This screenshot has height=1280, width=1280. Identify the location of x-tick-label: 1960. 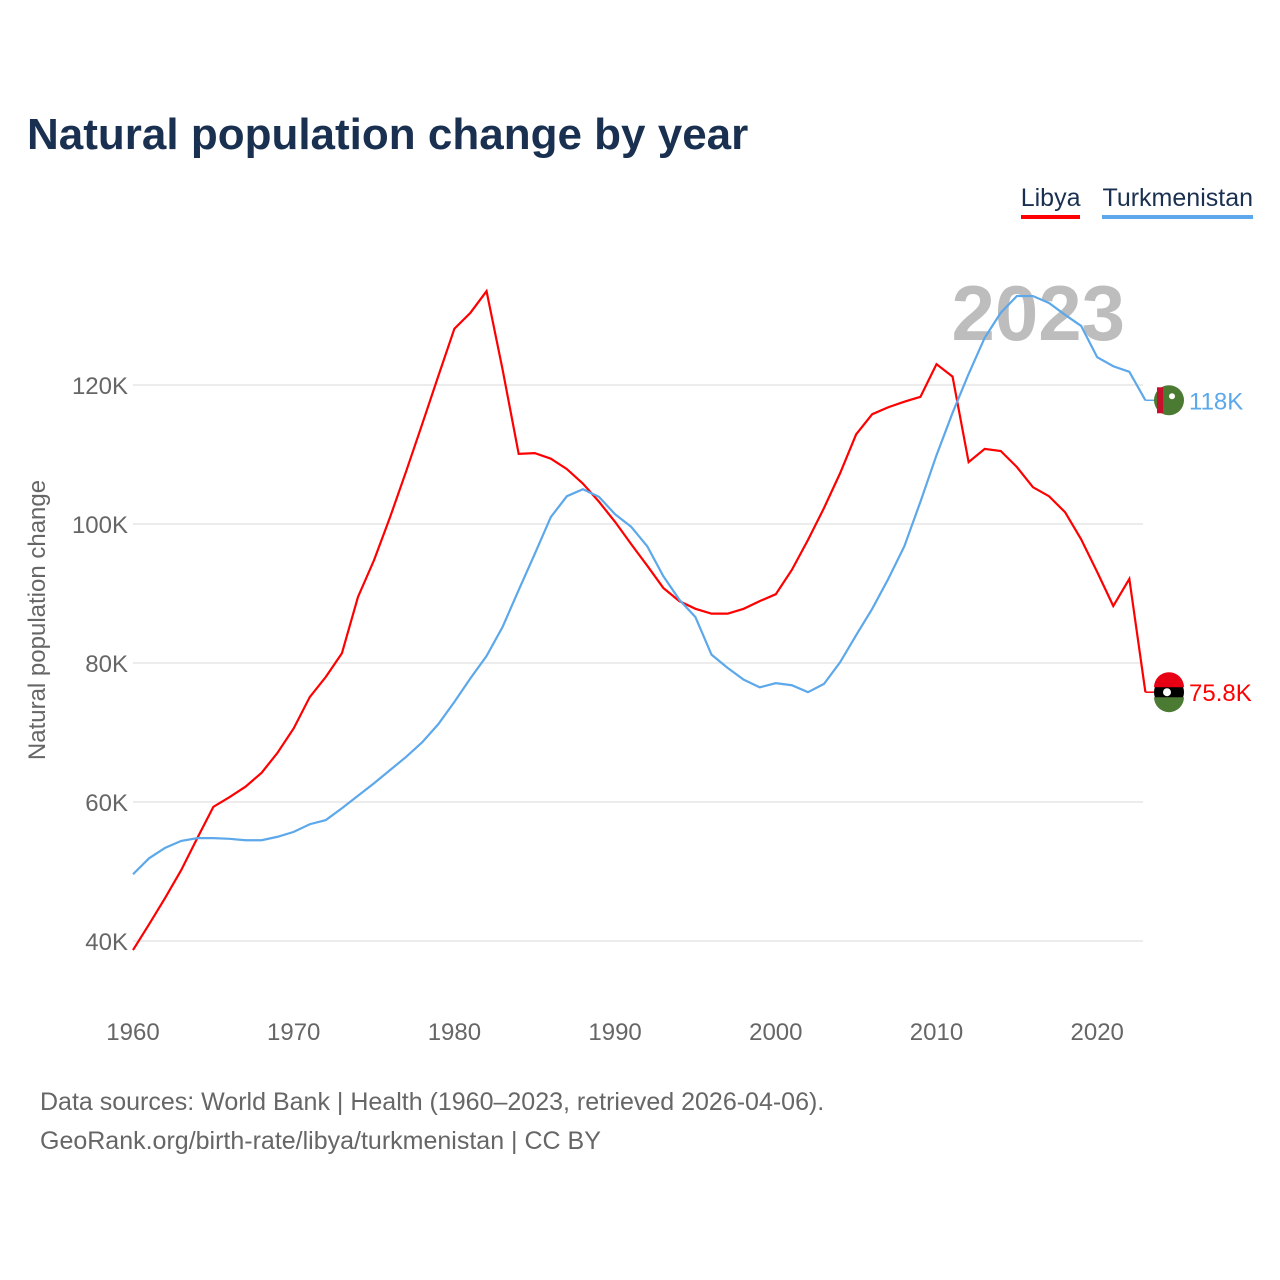
(132, 1032).